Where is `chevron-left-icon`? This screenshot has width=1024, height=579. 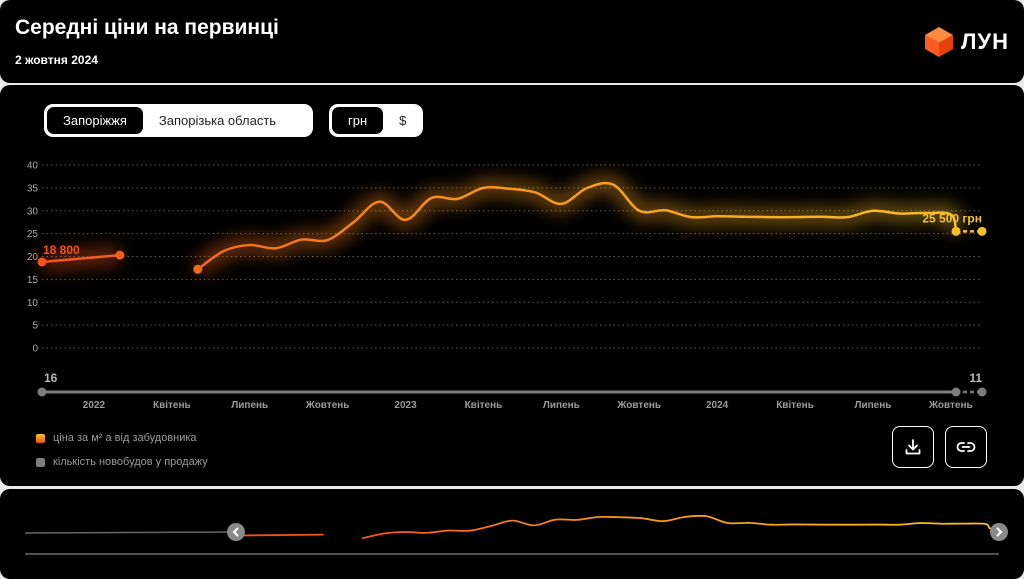
chevron-left-icon is located at coordinates (235, 532).